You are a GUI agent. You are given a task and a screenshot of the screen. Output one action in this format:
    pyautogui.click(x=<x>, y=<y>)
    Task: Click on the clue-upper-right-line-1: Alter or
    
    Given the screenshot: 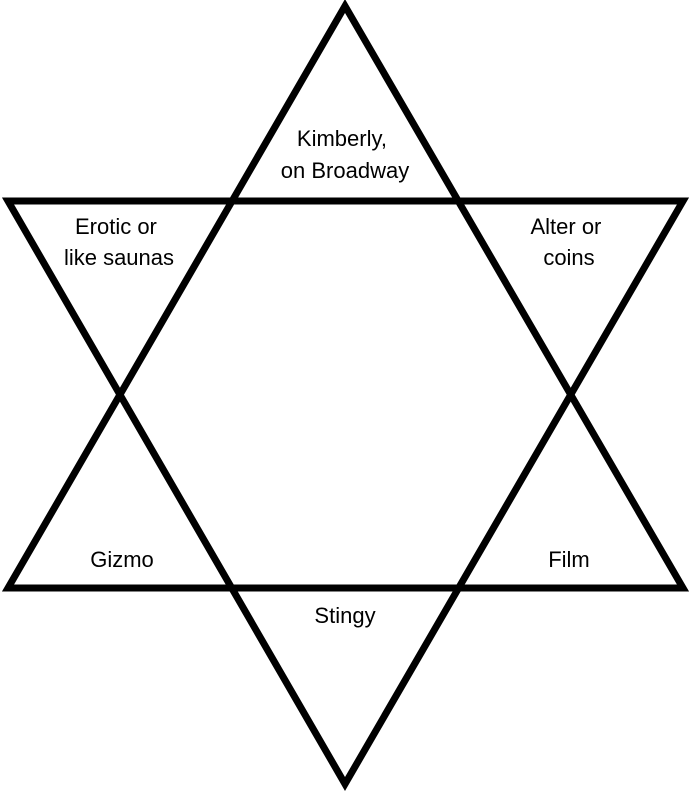 What is the action you would take?
    pyautogui.click(x=565, y=226)
    